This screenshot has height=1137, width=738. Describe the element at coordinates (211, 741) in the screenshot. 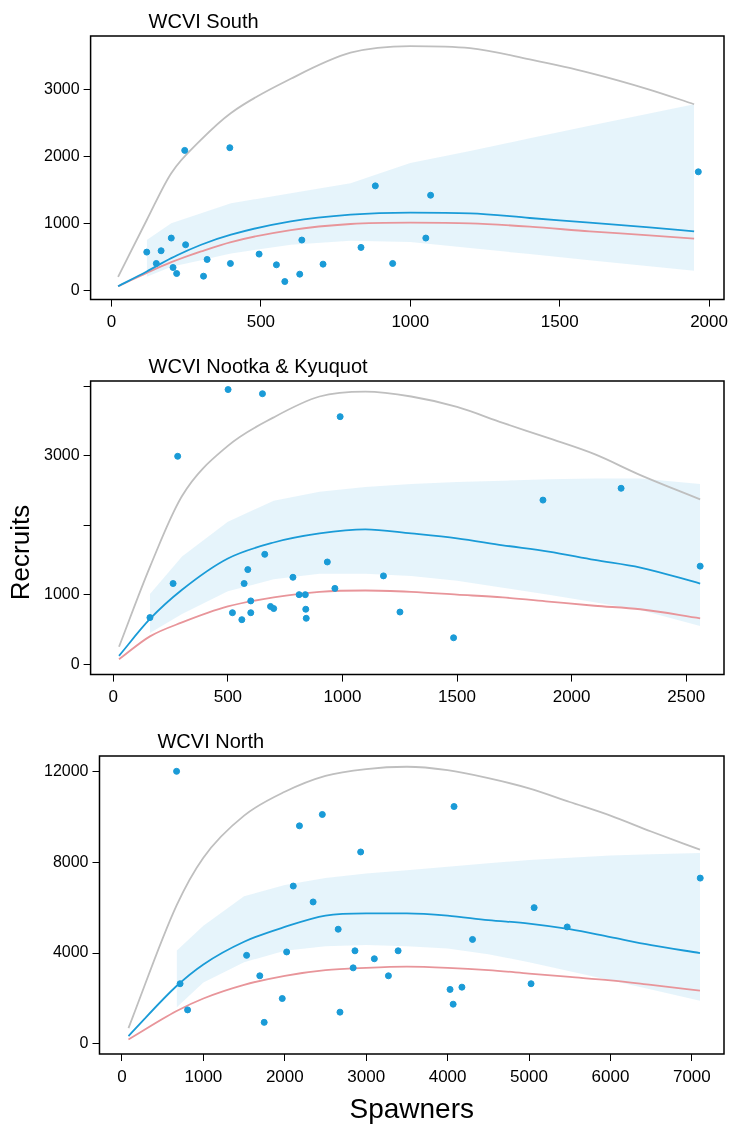

I see `chart-title: WCVI North` at that location.